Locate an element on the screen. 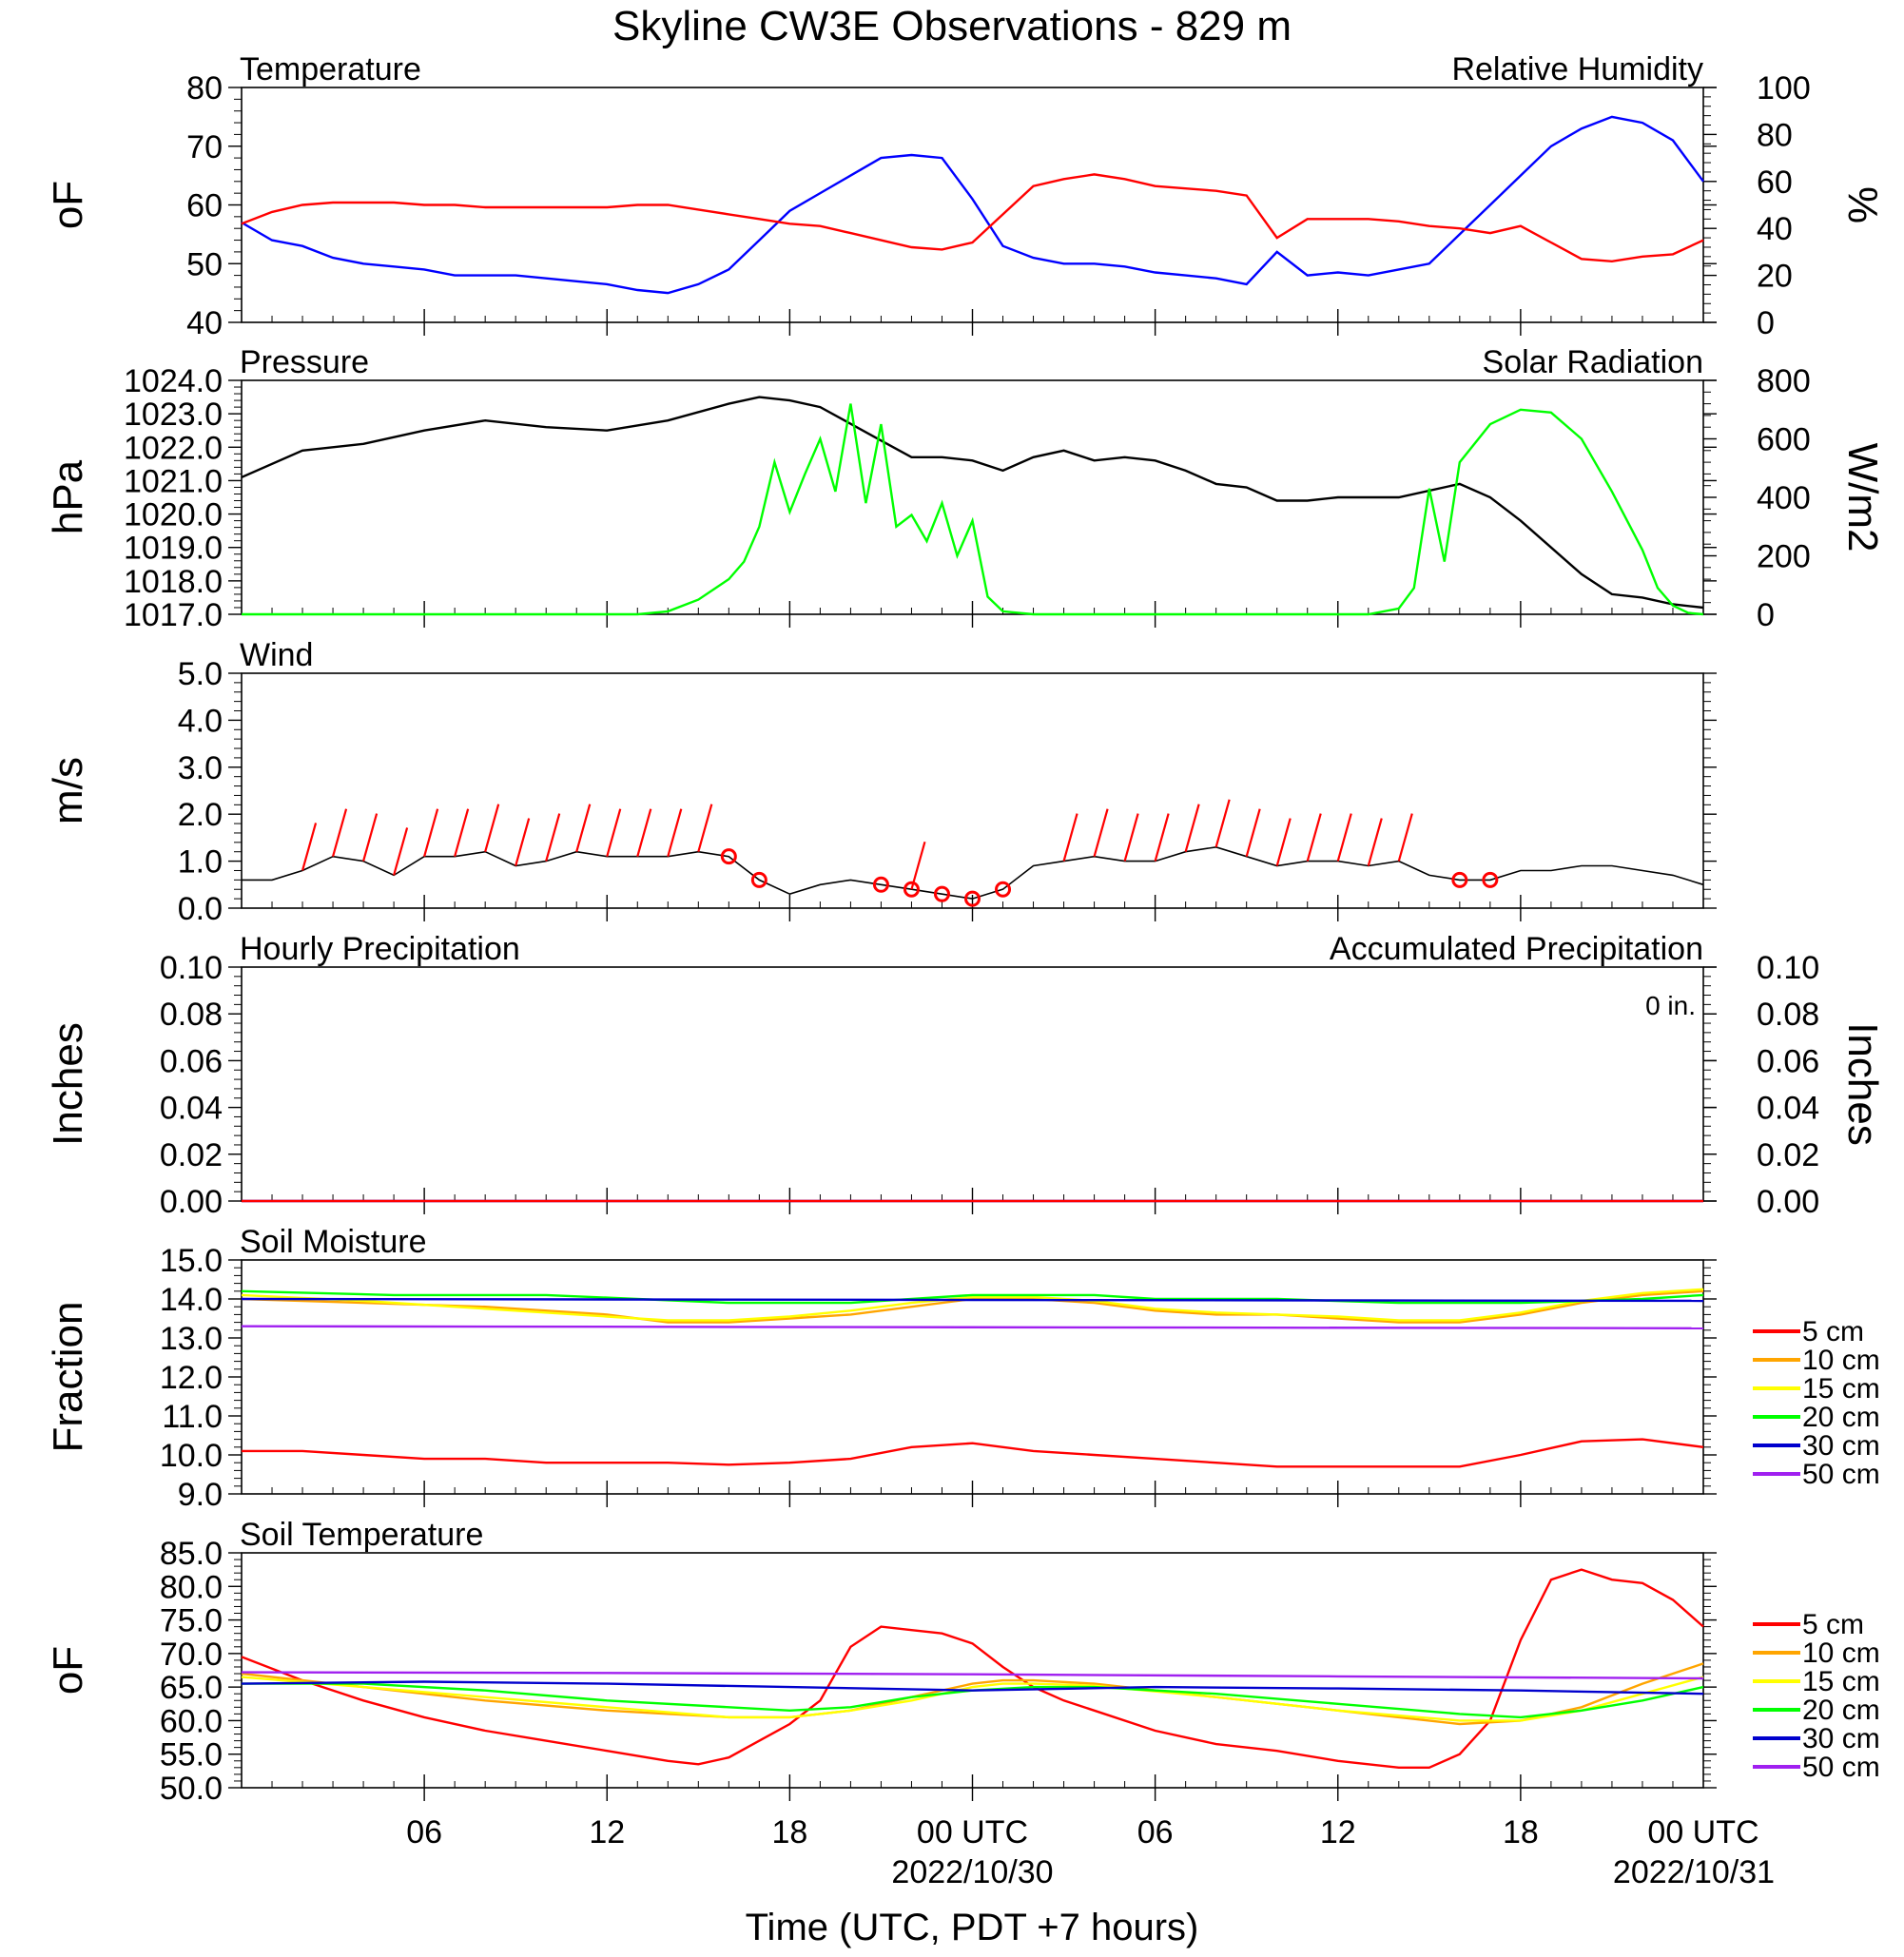 The width and height of the screenshot is (1904, 1957). legend-label: 20 cm is located at coordinates (1841, 1710).